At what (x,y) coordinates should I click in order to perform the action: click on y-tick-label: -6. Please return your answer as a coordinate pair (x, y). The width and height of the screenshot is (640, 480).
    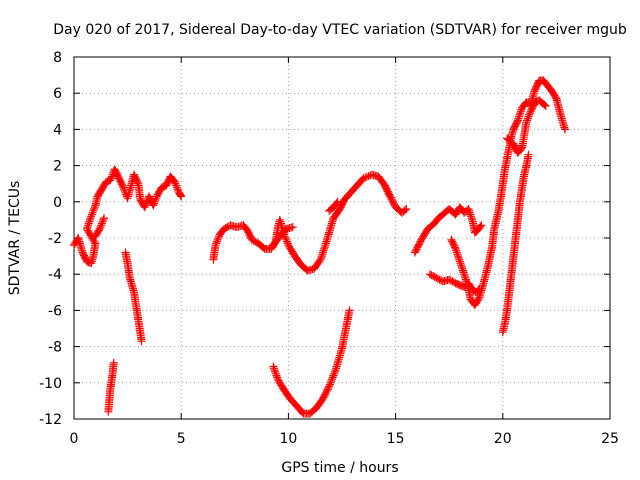
    Looking at the image, I should click on (55, 311).